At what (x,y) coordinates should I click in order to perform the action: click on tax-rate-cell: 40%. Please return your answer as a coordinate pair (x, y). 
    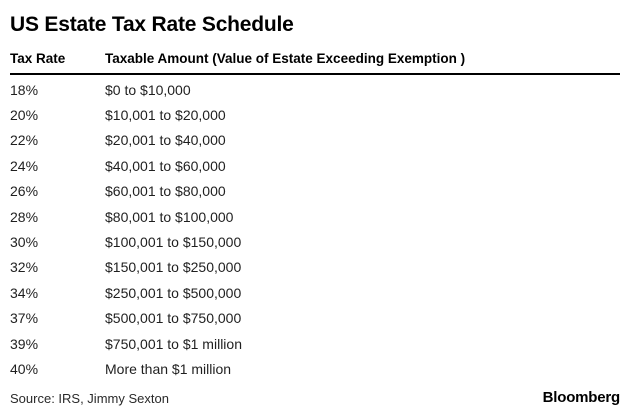
    Looking at the image, I should click on (24, 368).